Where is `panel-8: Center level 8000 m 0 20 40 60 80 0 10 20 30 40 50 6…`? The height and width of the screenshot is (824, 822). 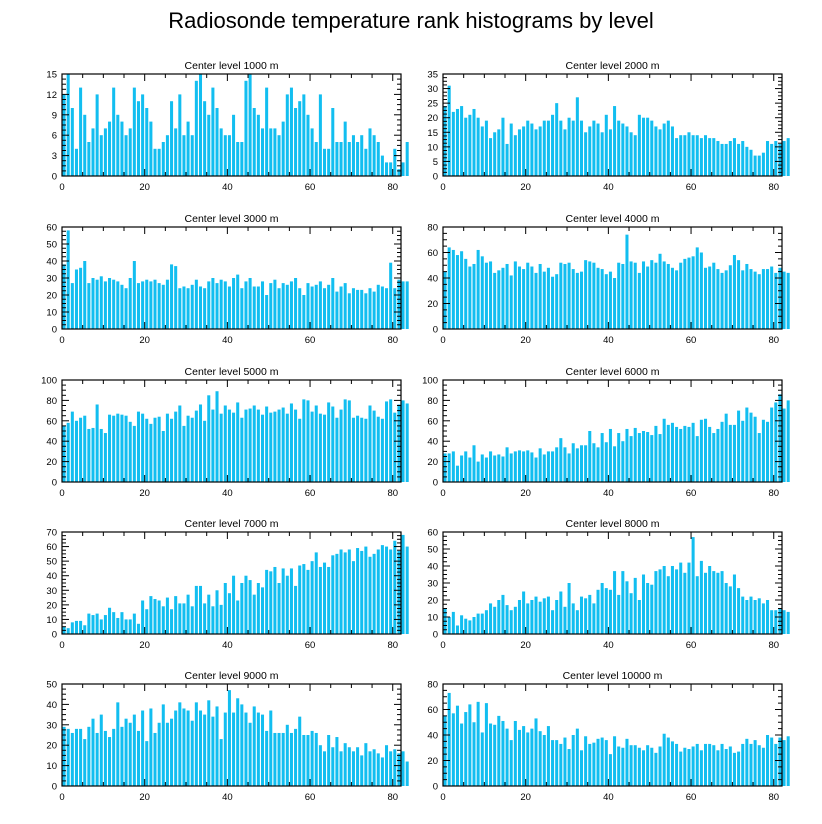 panel-8: Center level 8000 m 0 20 40 60 80 0 10 20 30 40 50 6… is located at coordinates (608, 584).